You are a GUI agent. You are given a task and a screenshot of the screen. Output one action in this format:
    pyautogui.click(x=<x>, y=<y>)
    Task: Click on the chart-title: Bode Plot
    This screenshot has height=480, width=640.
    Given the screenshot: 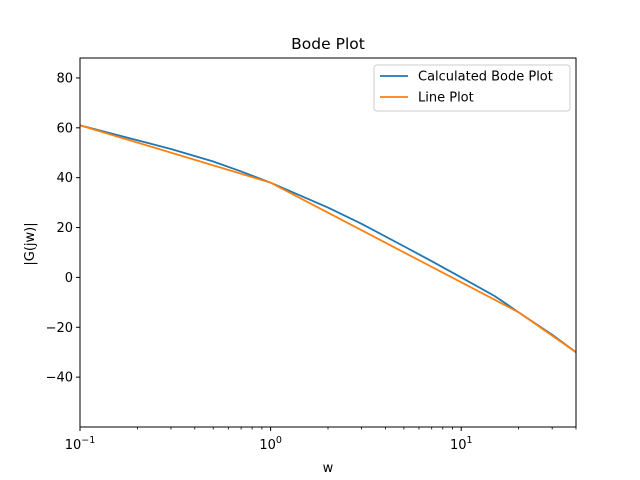 What is the action you would take?
    pyautogui.click(x=328, y=44)
    